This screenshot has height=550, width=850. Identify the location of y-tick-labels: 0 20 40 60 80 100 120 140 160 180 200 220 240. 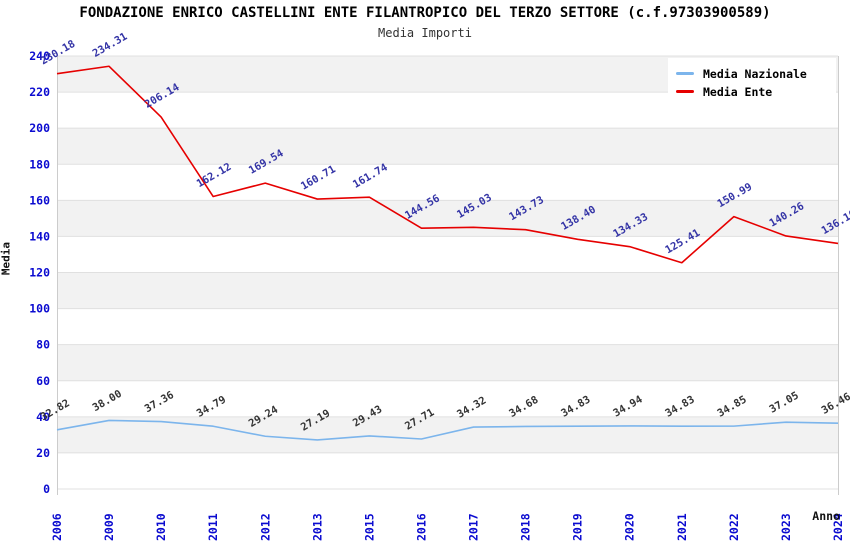
(39, 272).